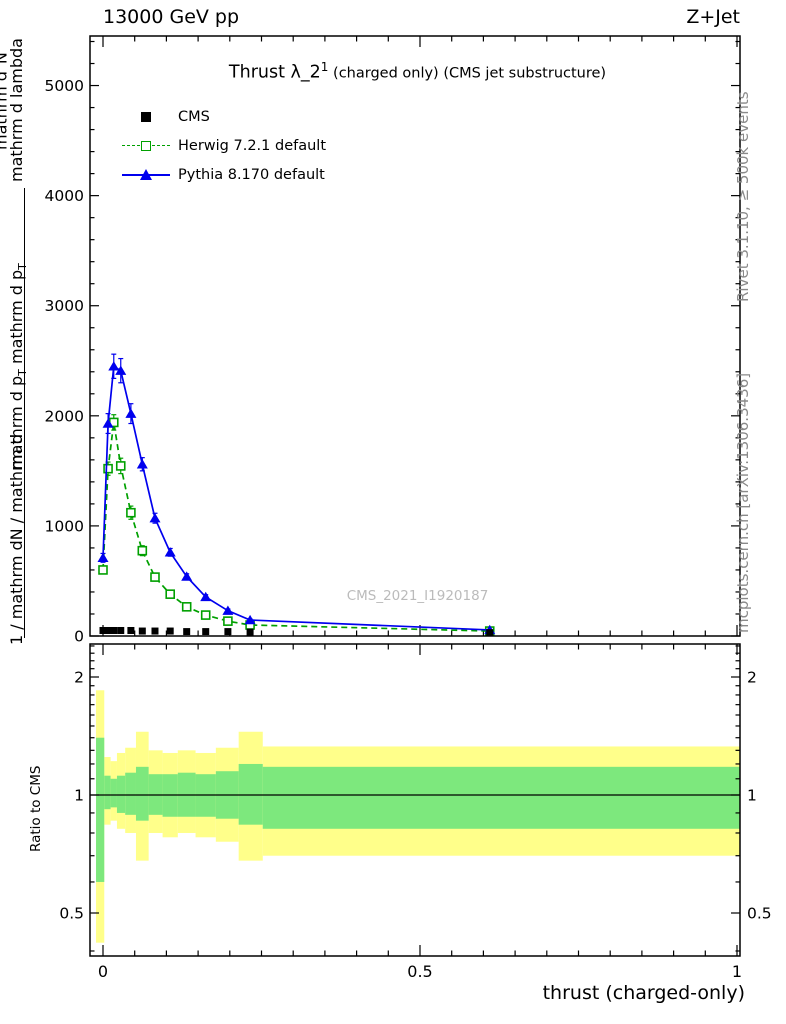 This screenshot has width=786, height=1024. I want to click on note-rivet-version: Rivet 3.1.10, ≥ 500k events, so click(743, 196).